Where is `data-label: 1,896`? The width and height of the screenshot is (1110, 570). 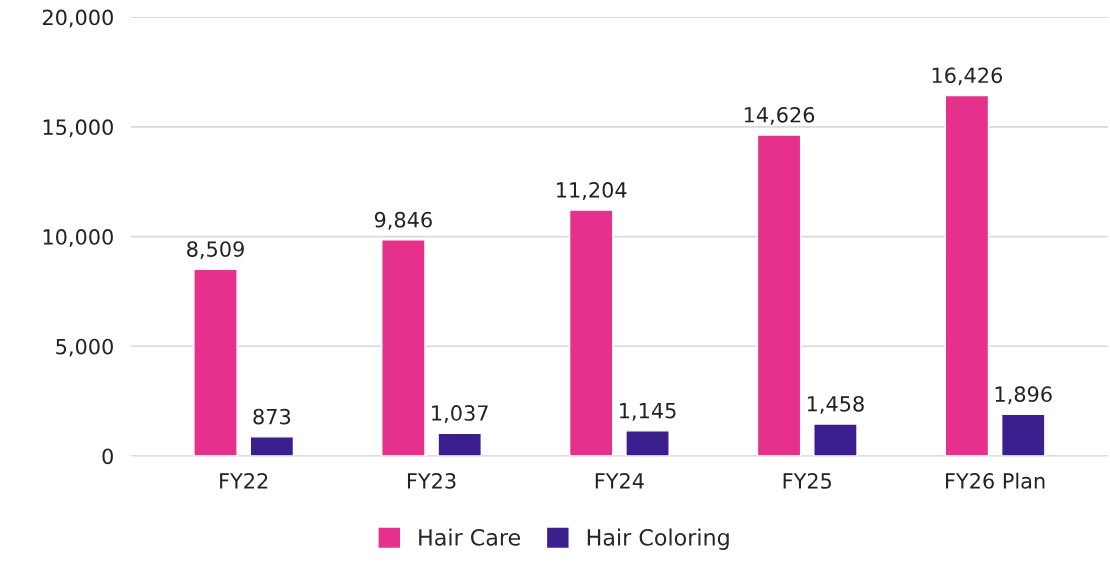 data-label: 1,896 is located at coordinates (1023, 395).